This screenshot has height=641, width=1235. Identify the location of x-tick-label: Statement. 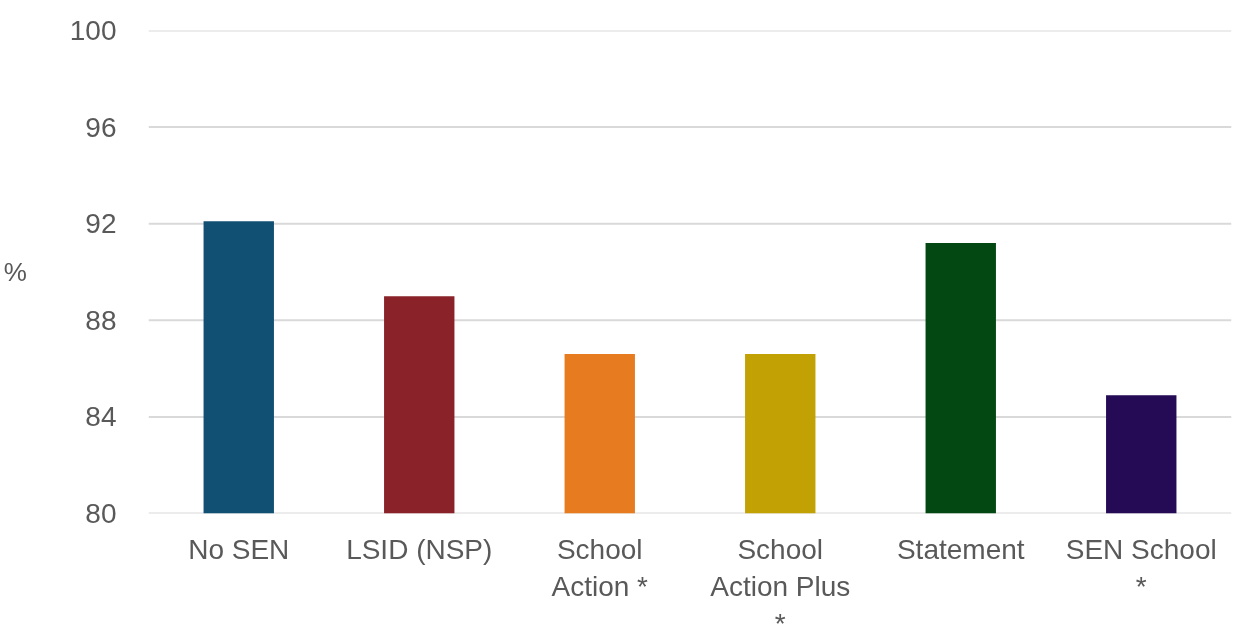
(960, 549).